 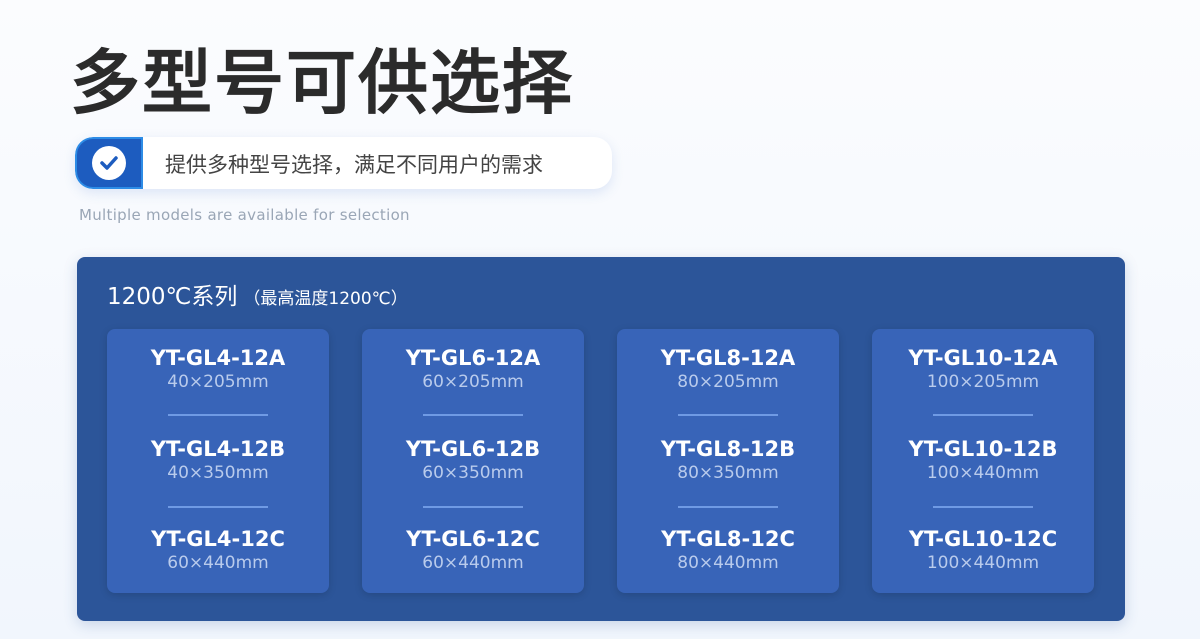 What do you see at coordinates (728, 382) in the screenshot?
I see `model-size: 80×205mm` at bounding box center [728, 382].